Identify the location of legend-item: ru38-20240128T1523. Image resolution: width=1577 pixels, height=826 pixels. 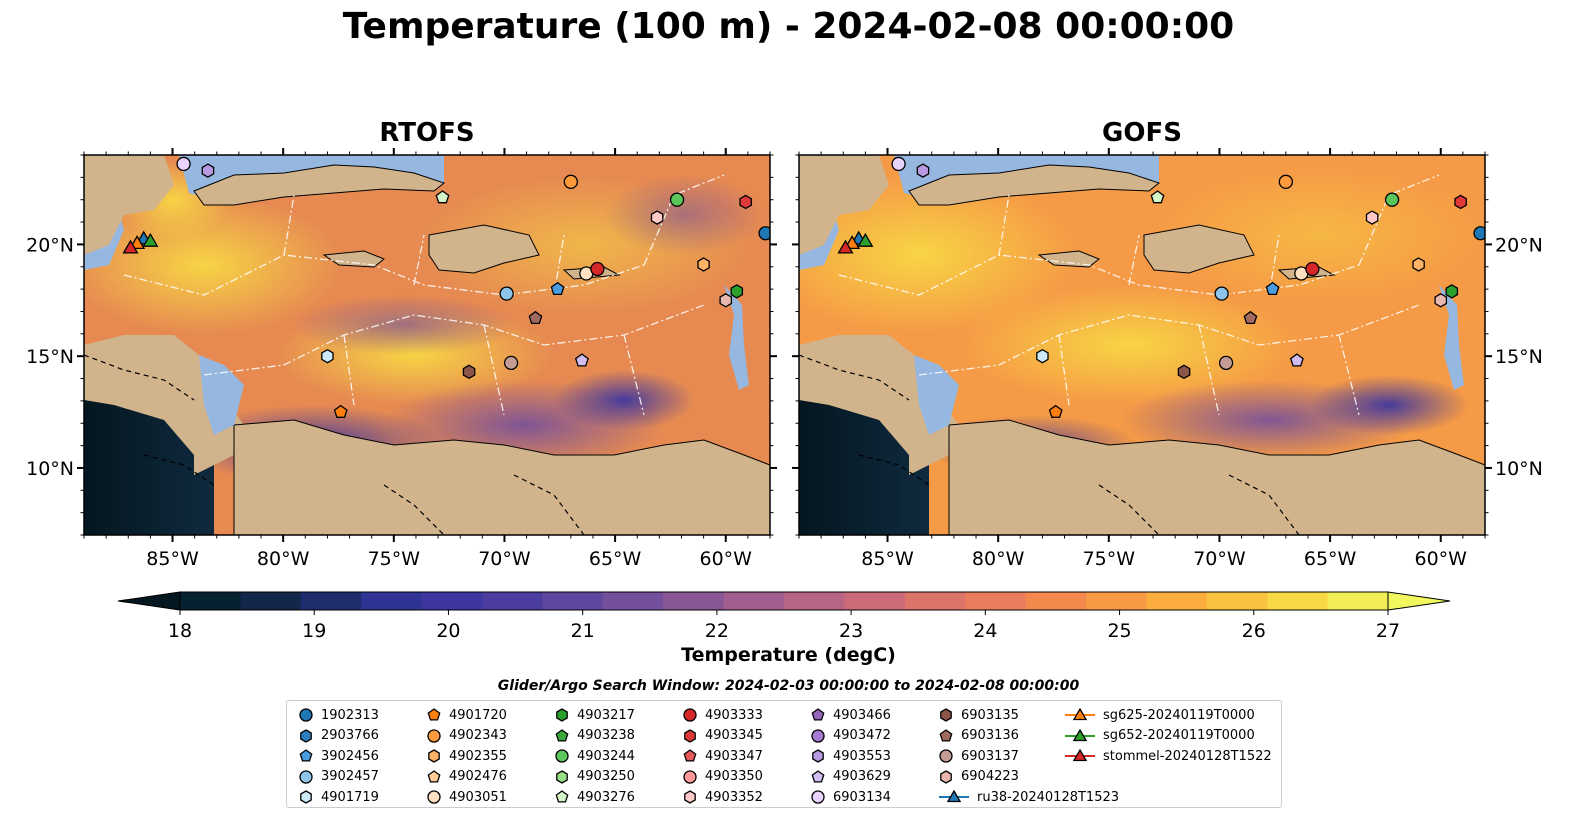
(1028, 797).